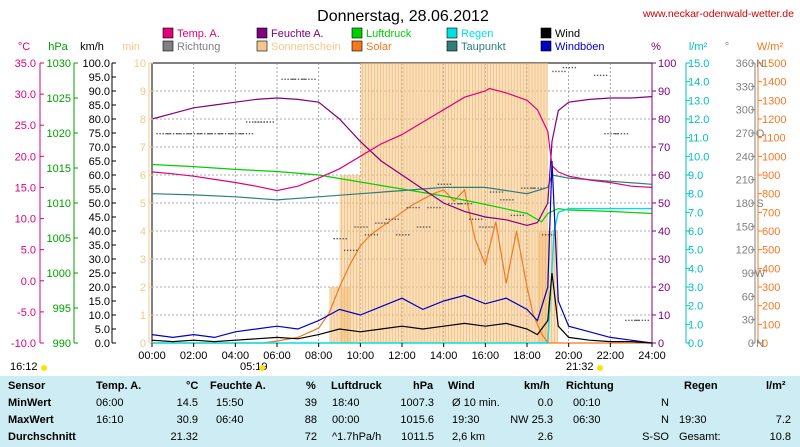 The image size is (800, 447). I want to click on axis-unit-label: °, so click(727, 47).